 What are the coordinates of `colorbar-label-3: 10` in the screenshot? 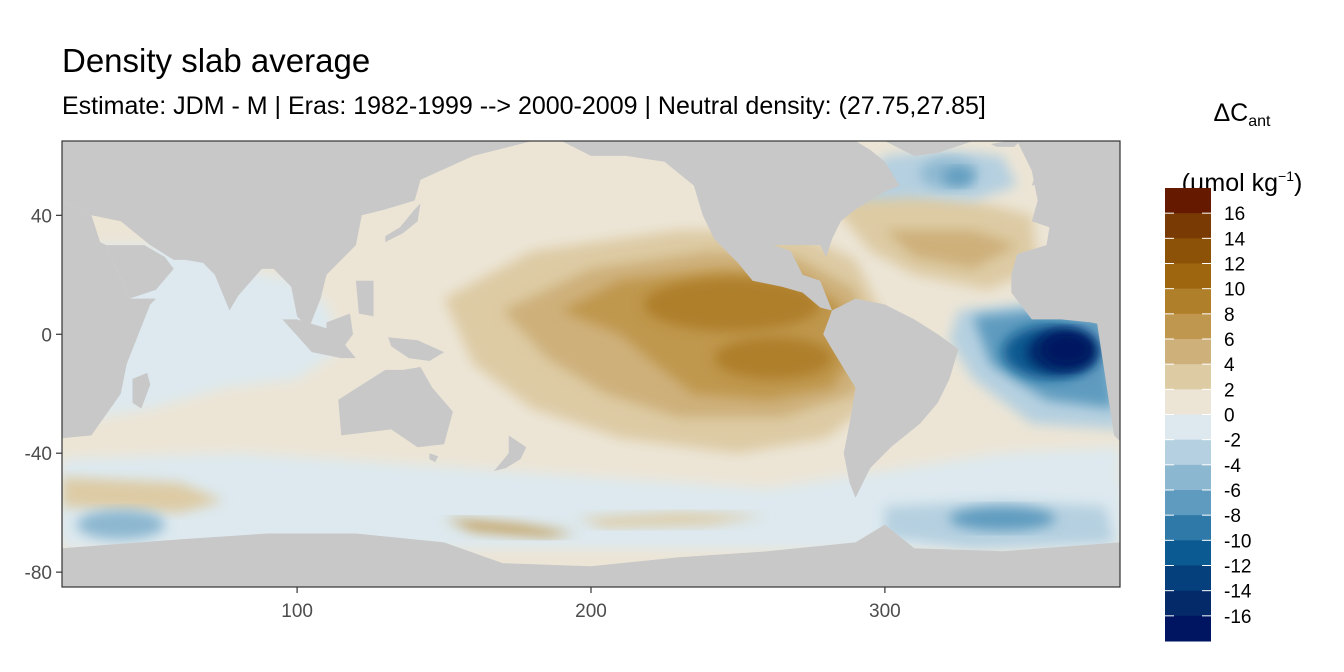 It's located at (1234, 290).